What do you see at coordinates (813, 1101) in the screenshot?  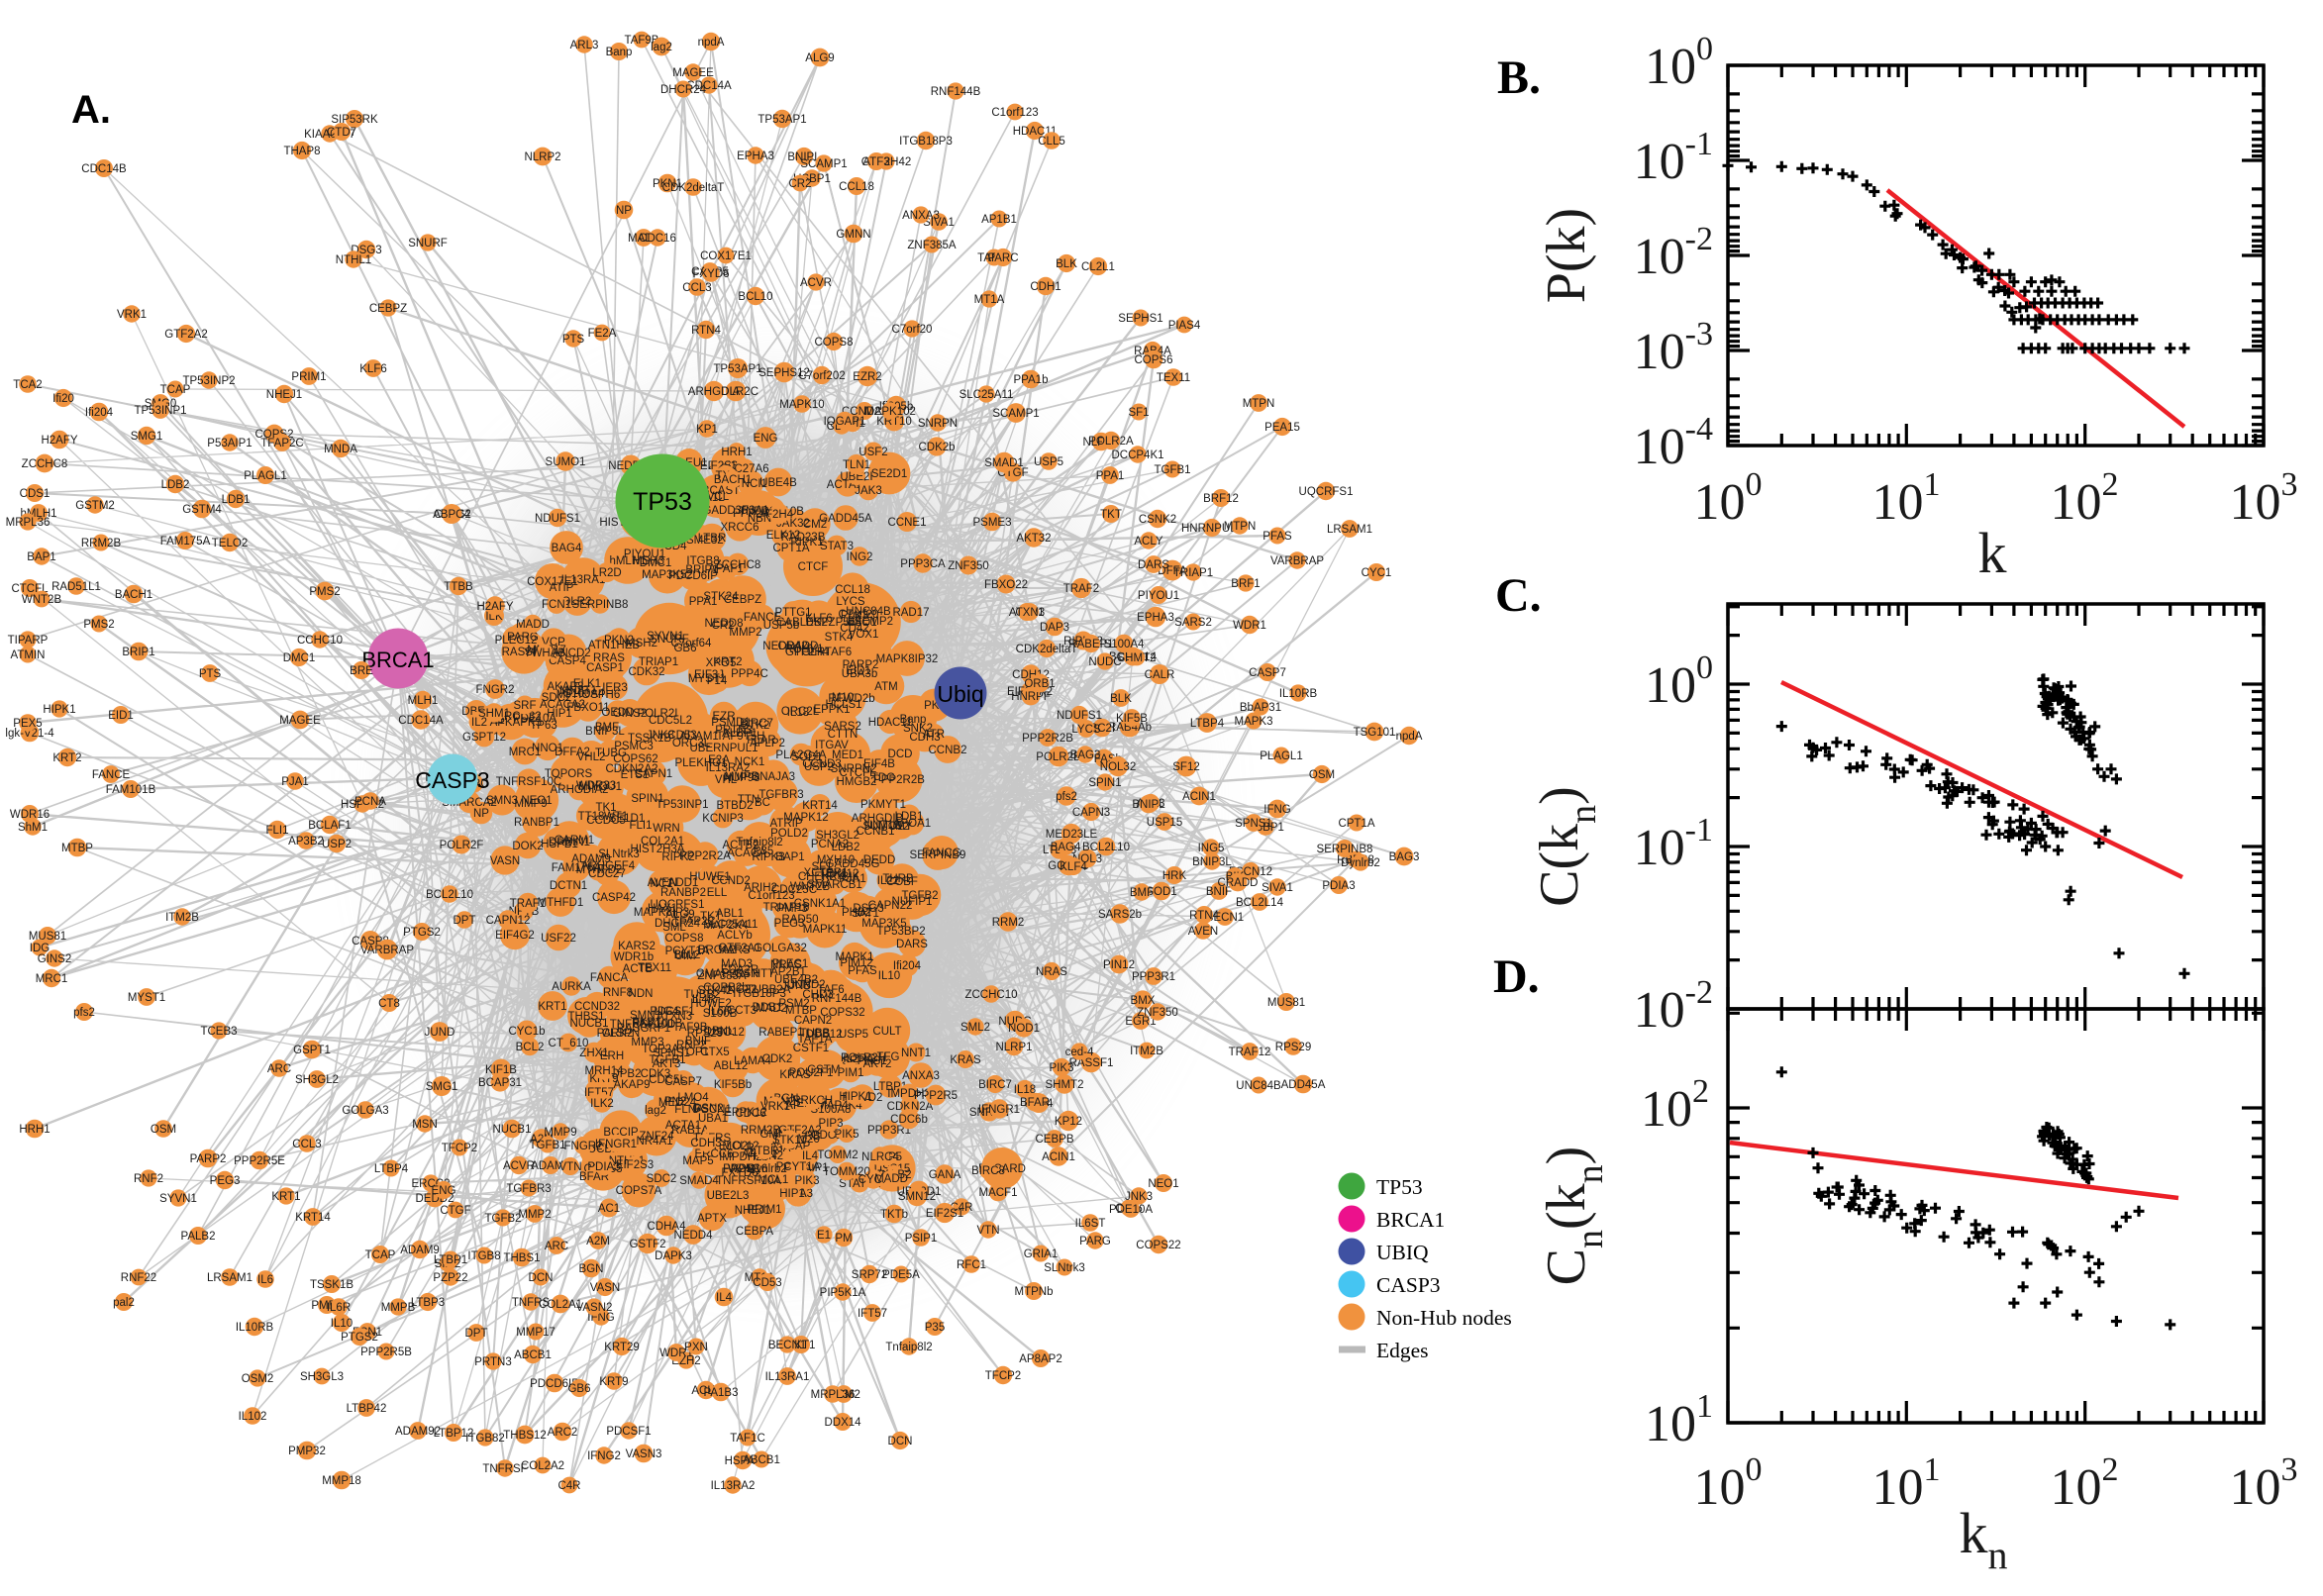 I see `svg-text: PRKCH` at bounding box center [813, 1101].